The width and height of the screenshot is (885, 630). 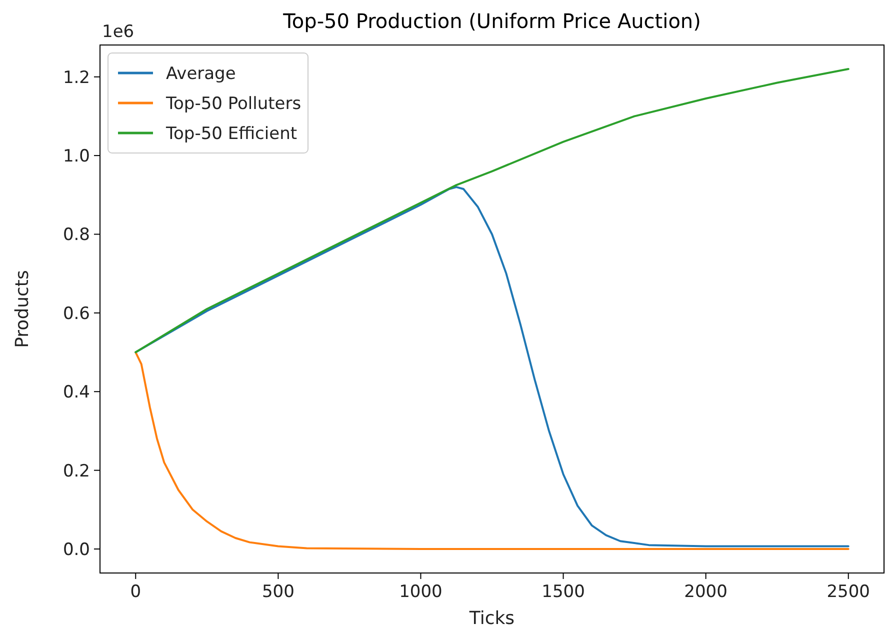 I want to click on x-tick-label: 1000, so click(x=420, y=592).